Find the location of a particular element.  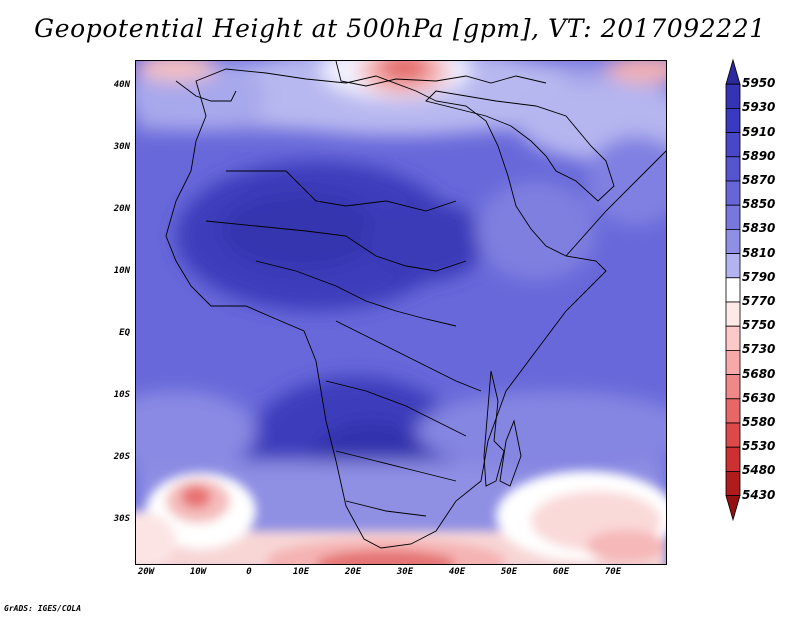

lon-label: 50E is located at coordinates (509, 572).